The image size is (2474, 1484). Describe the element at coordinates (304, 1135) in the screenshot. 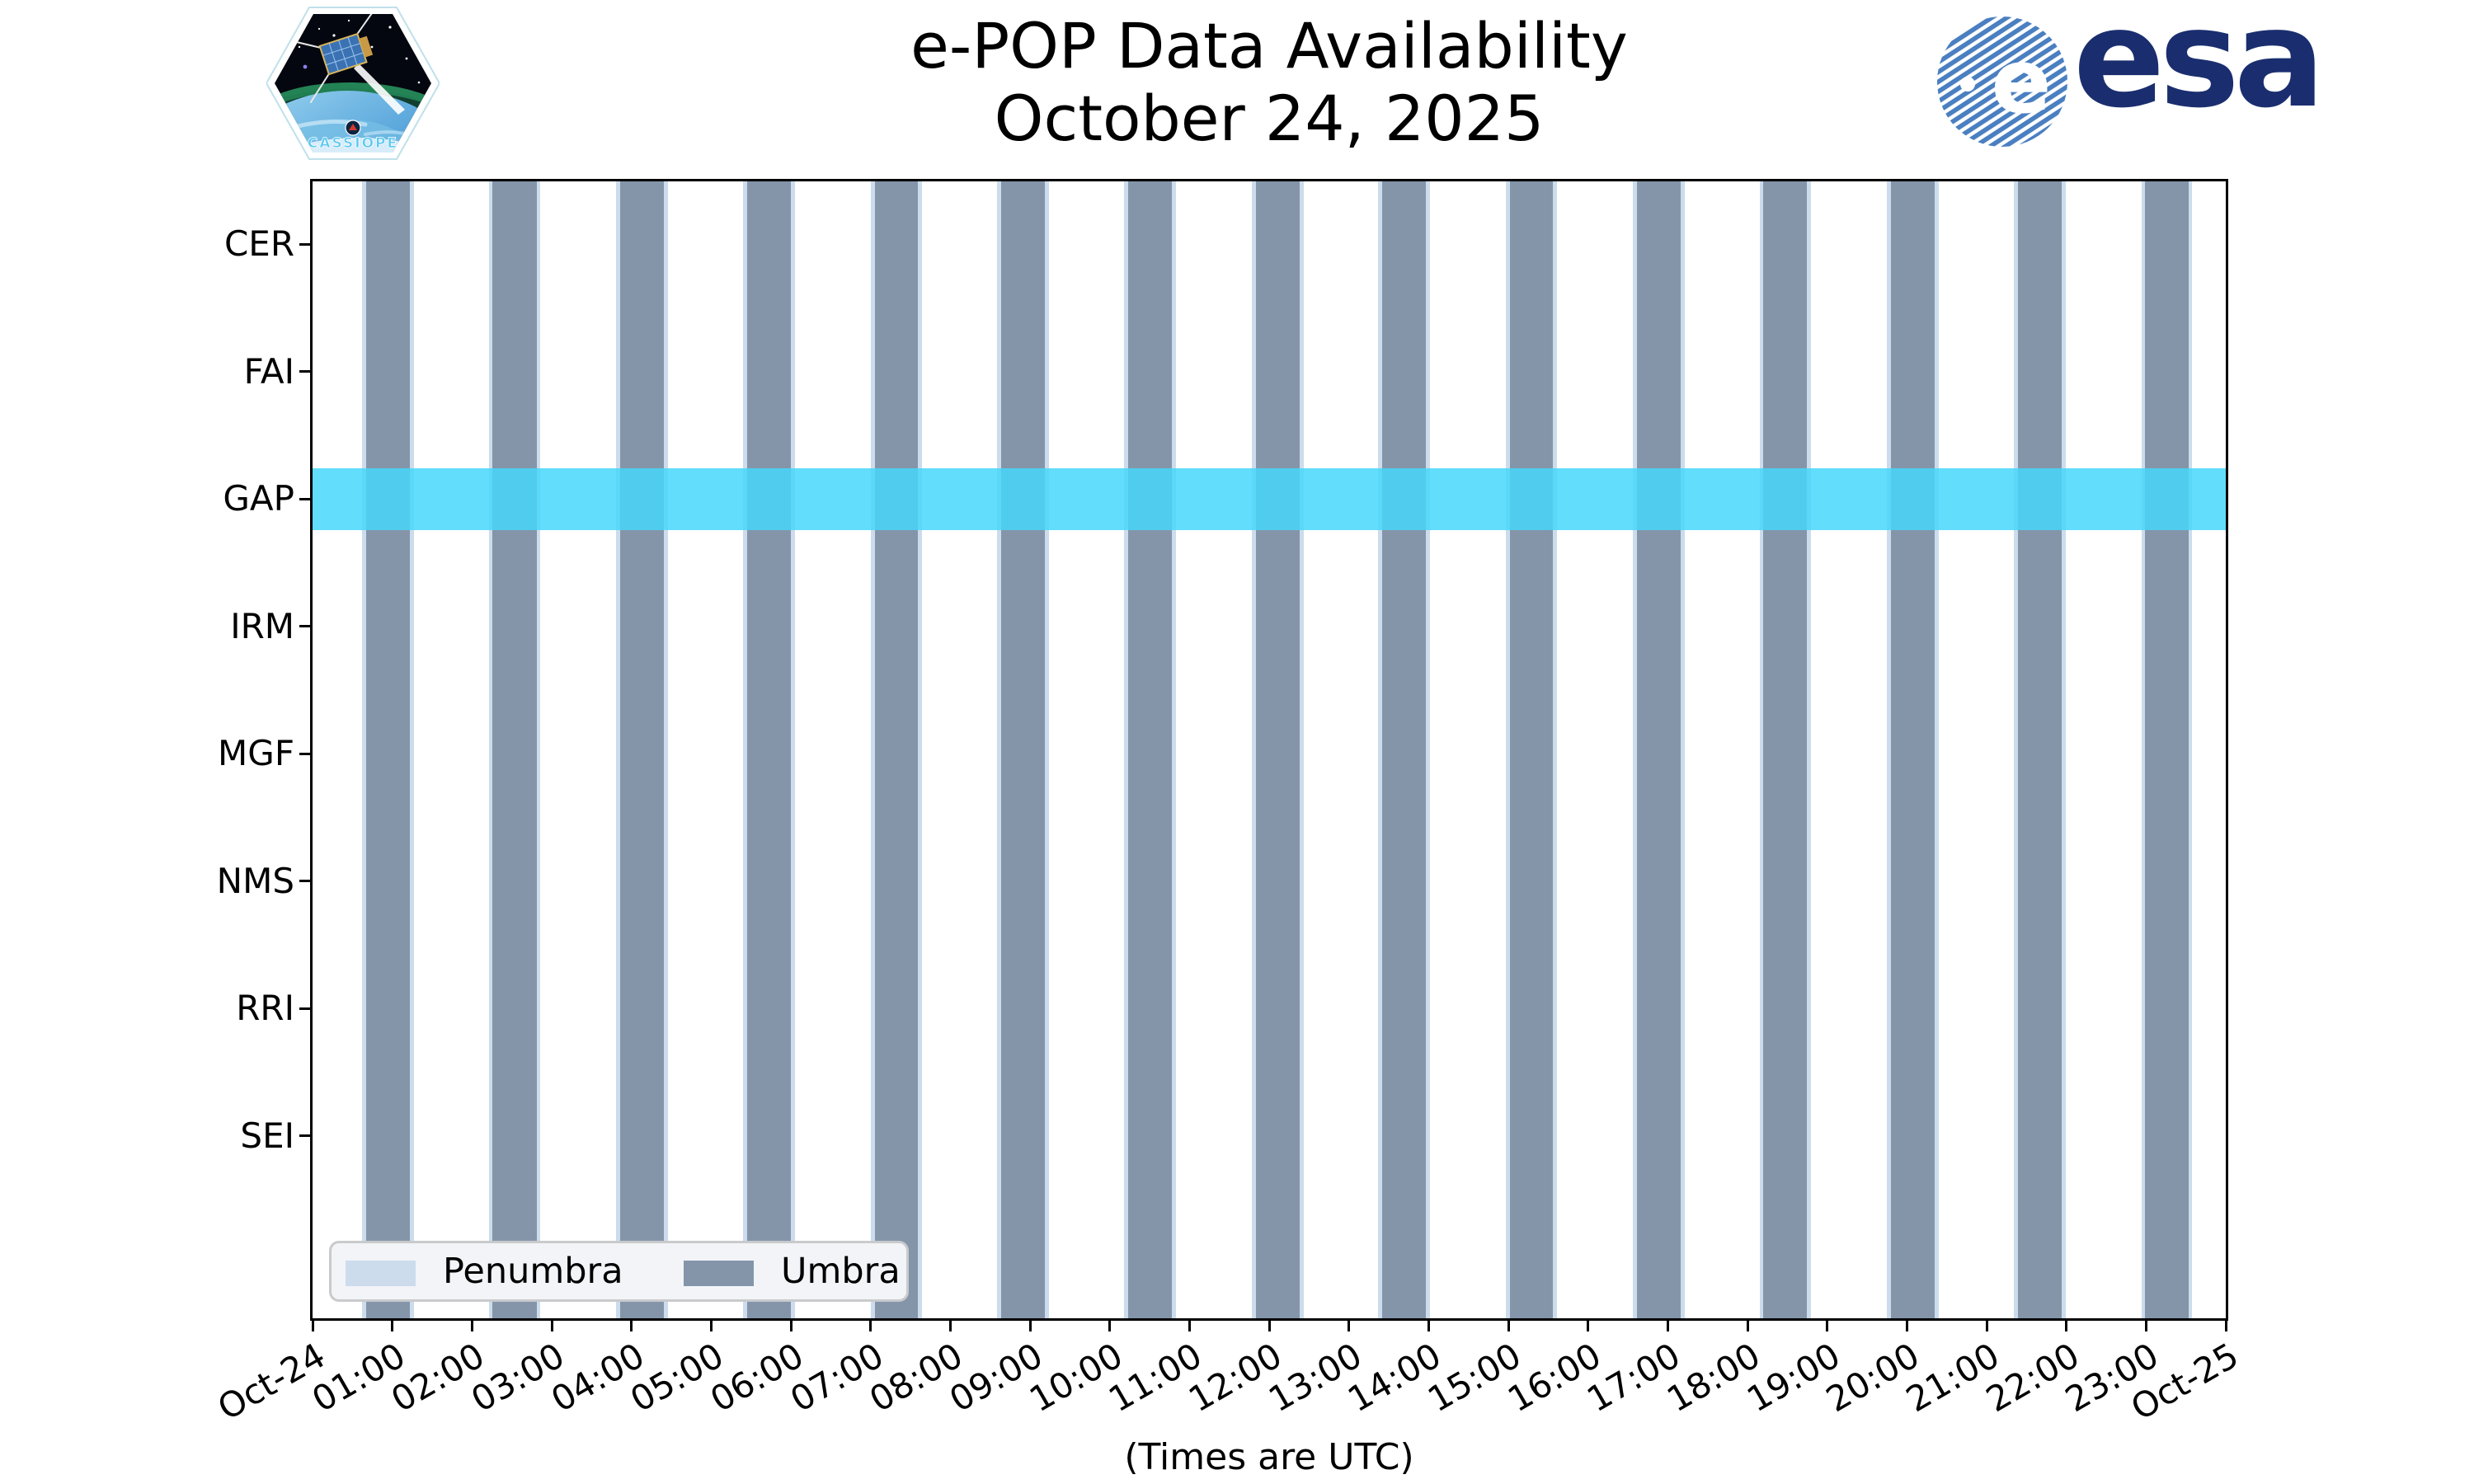

I see `y-tick-sei` at that location.